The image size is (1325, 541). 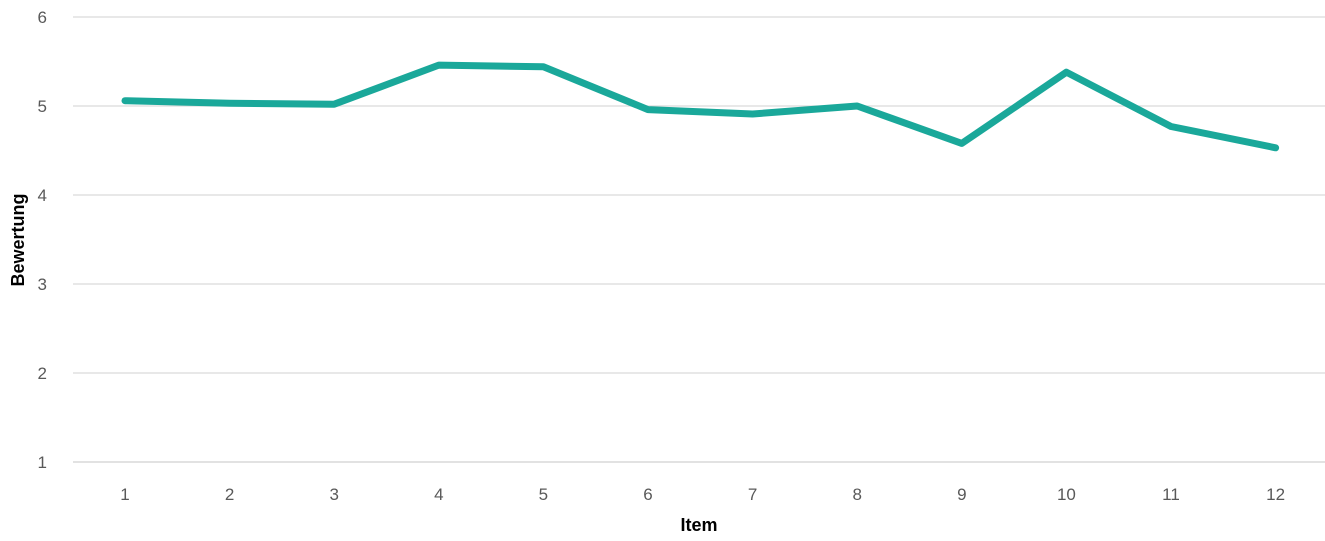 What do you see at coordinates (1066, 494) in the screenshot?
I see `x-tick-label: 10` at bounding box center [1066, 494].